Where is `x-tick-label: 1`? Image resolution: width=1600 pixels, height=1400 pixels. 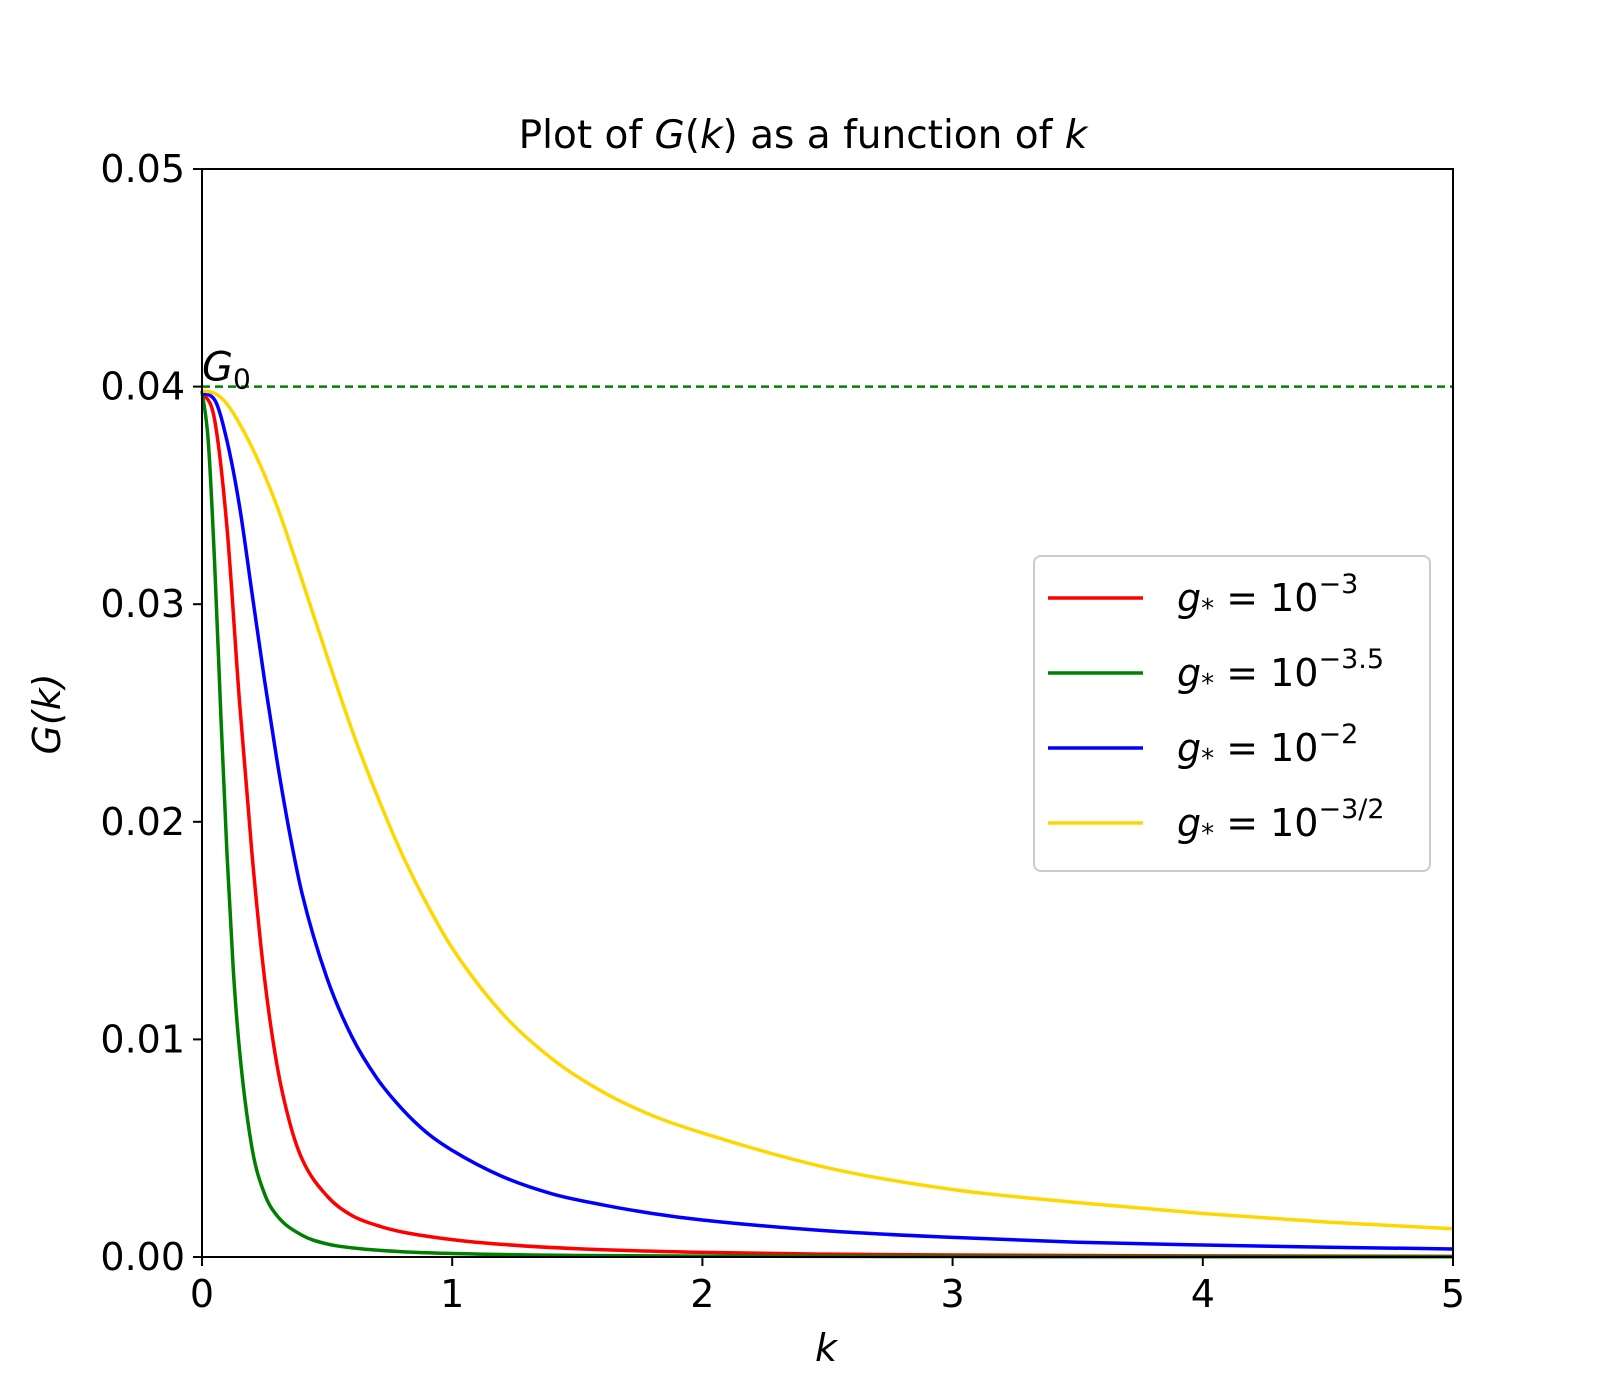 x-tick-label: 1 is located at coordinates (452, 1294).